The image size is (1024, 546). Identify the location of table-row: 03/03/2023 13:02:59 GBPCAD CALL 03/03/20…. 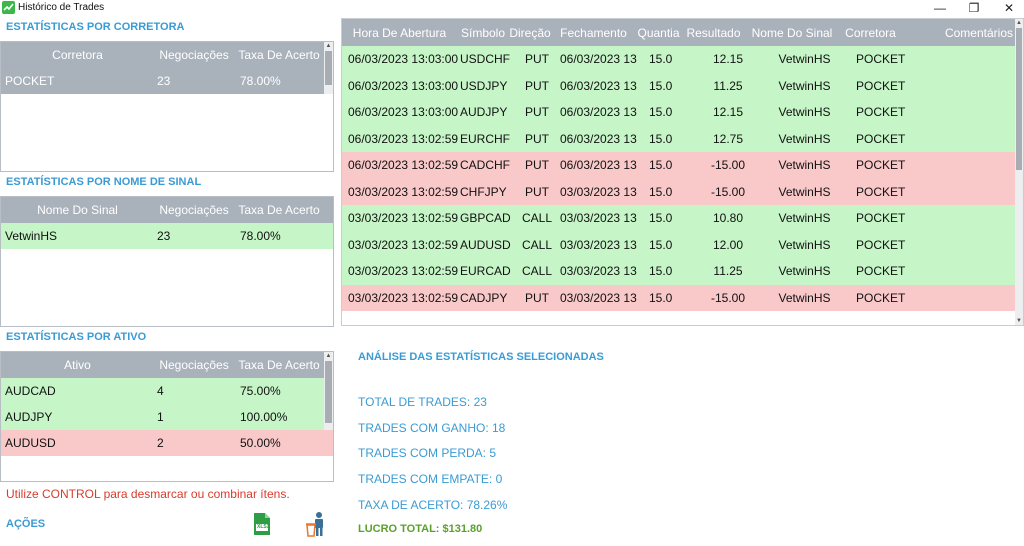
(682, 218).